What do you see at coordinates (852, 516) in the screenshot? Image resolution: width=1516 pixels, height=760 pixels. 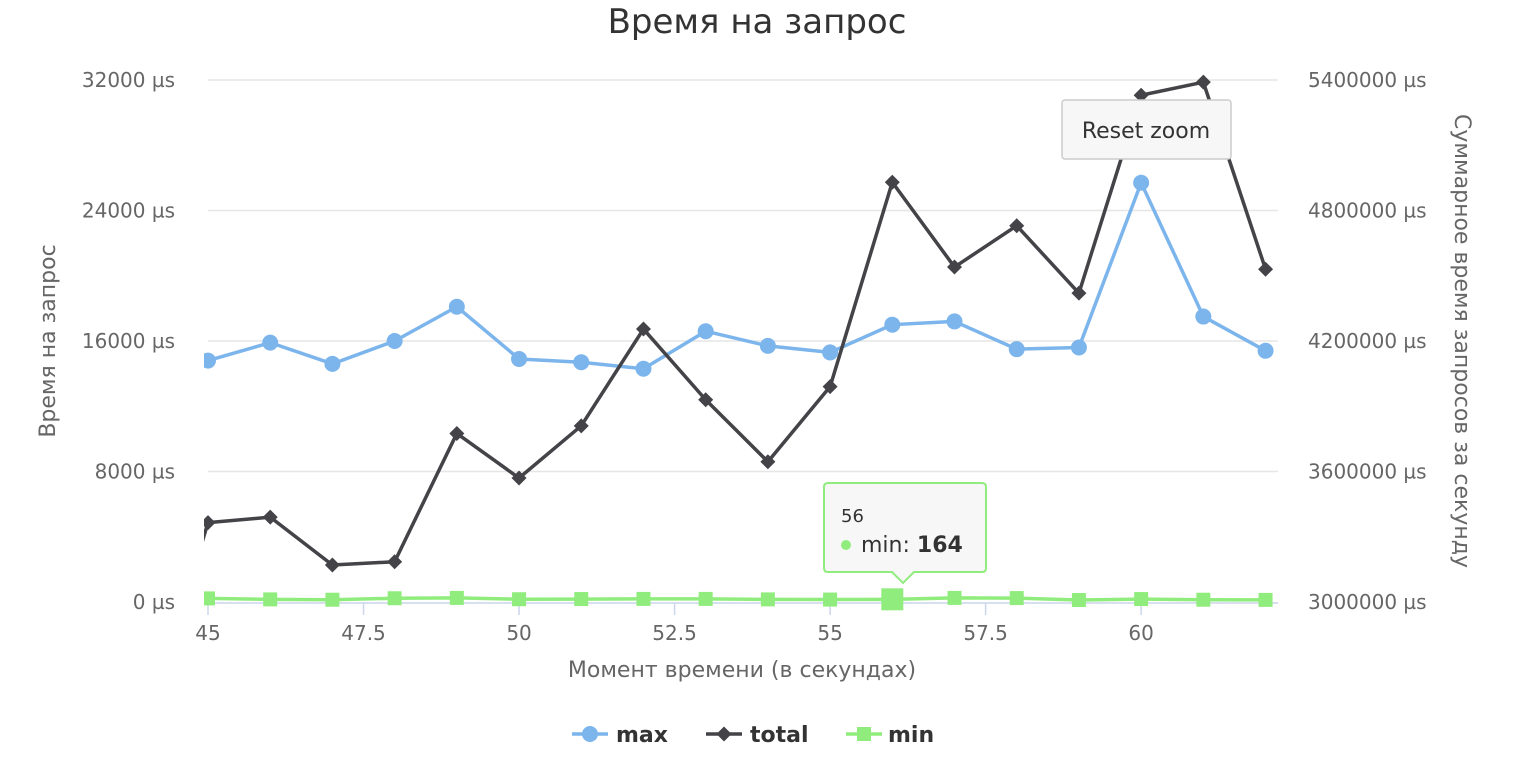 I see `tooltip-header: 56` at bounding box center [852, 516].